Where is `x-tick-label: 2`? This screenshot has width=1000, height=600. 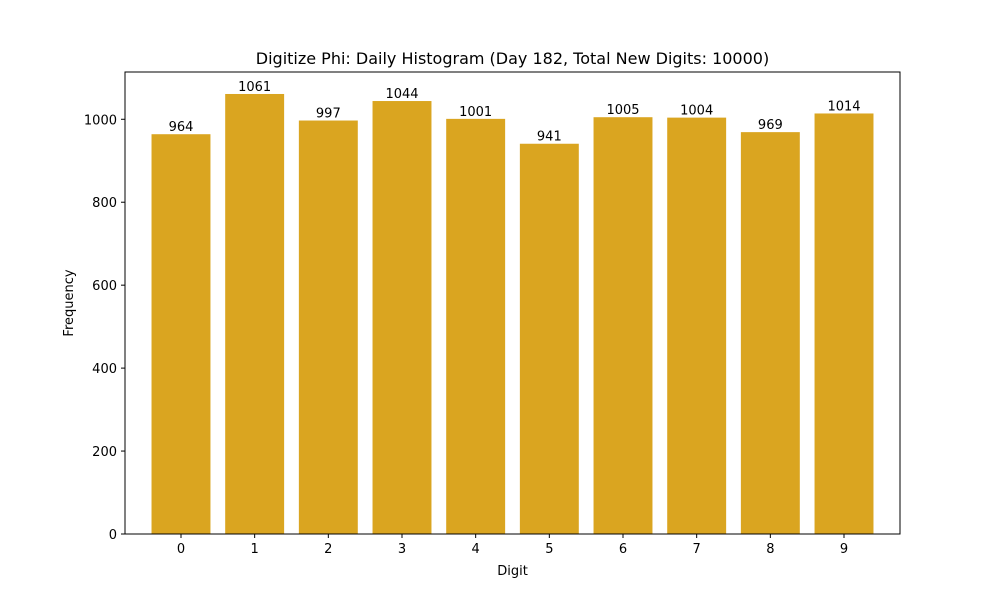 x-tick-label: 2 is located at coordinates (328, 549).